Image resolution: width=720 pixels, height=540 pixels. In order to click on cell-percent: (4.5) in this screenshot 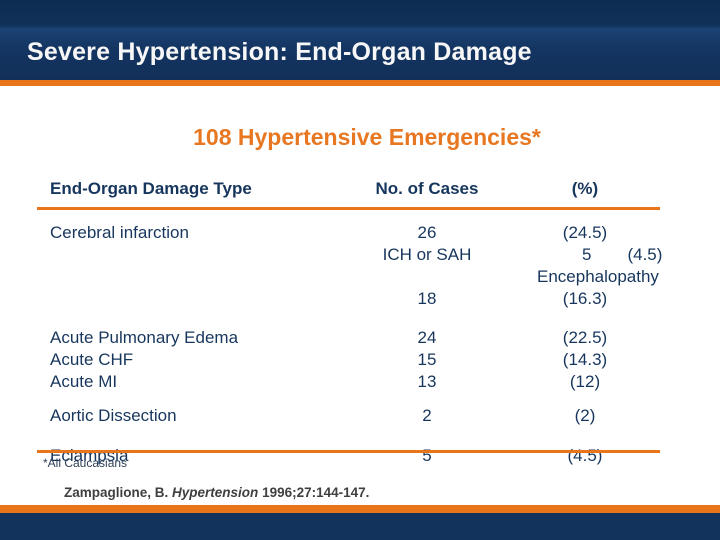, I will do `click(585, 456)`.